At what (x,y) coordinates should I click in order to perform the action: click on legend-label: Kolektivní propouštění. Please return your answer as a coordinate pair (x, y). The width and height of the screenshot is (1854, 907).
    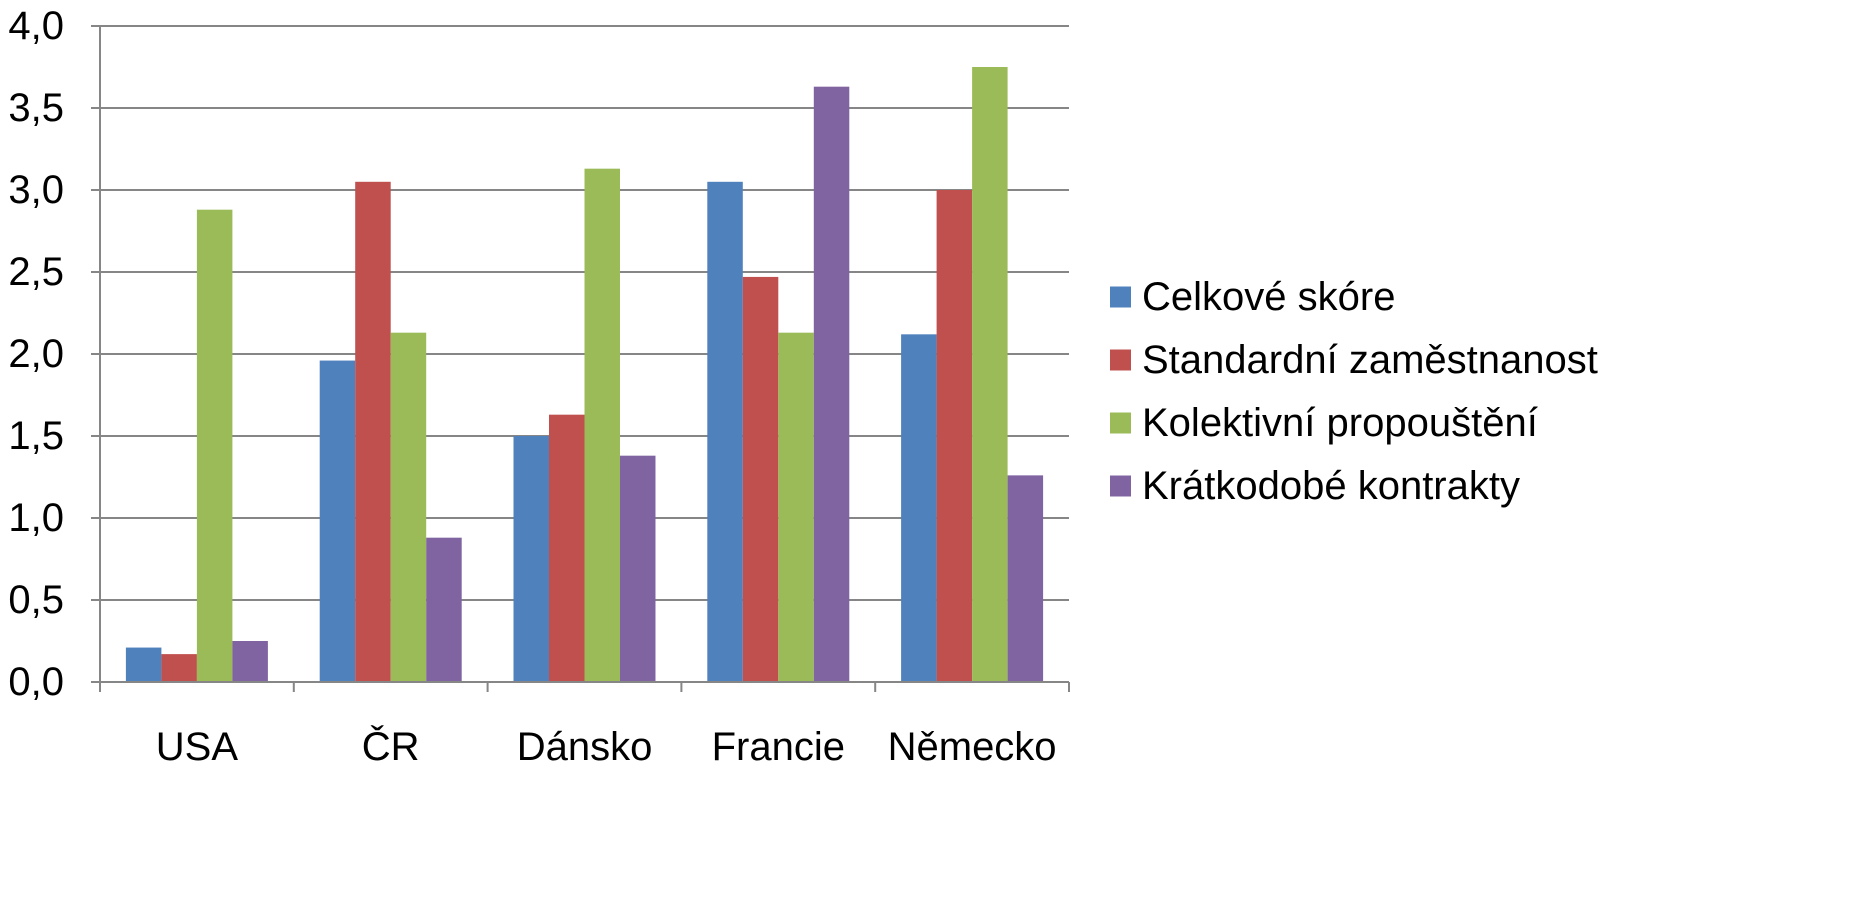
    Looking at the image, I should click on (1340, 423).